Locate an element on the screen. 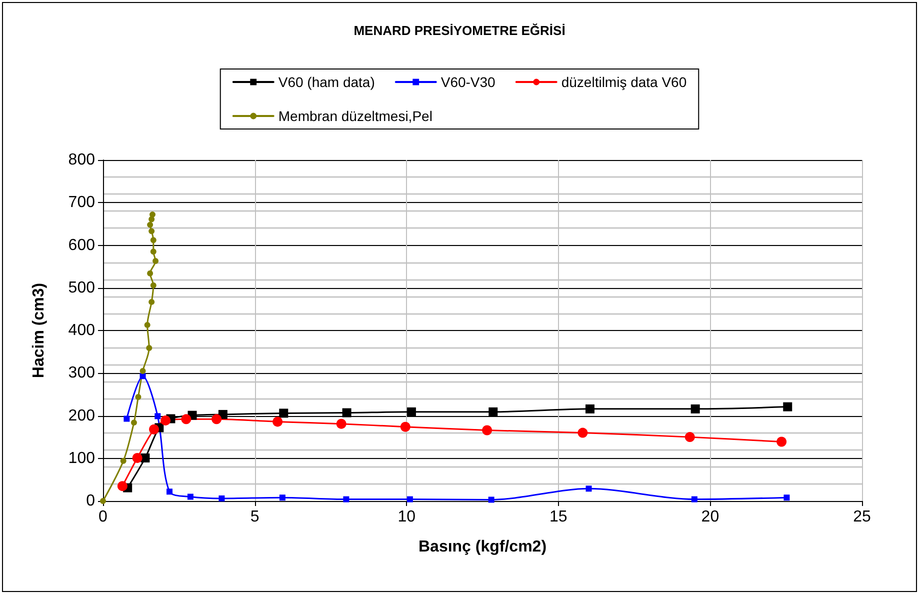  y-tick-label: 300 is located at coordinates (82, 373).